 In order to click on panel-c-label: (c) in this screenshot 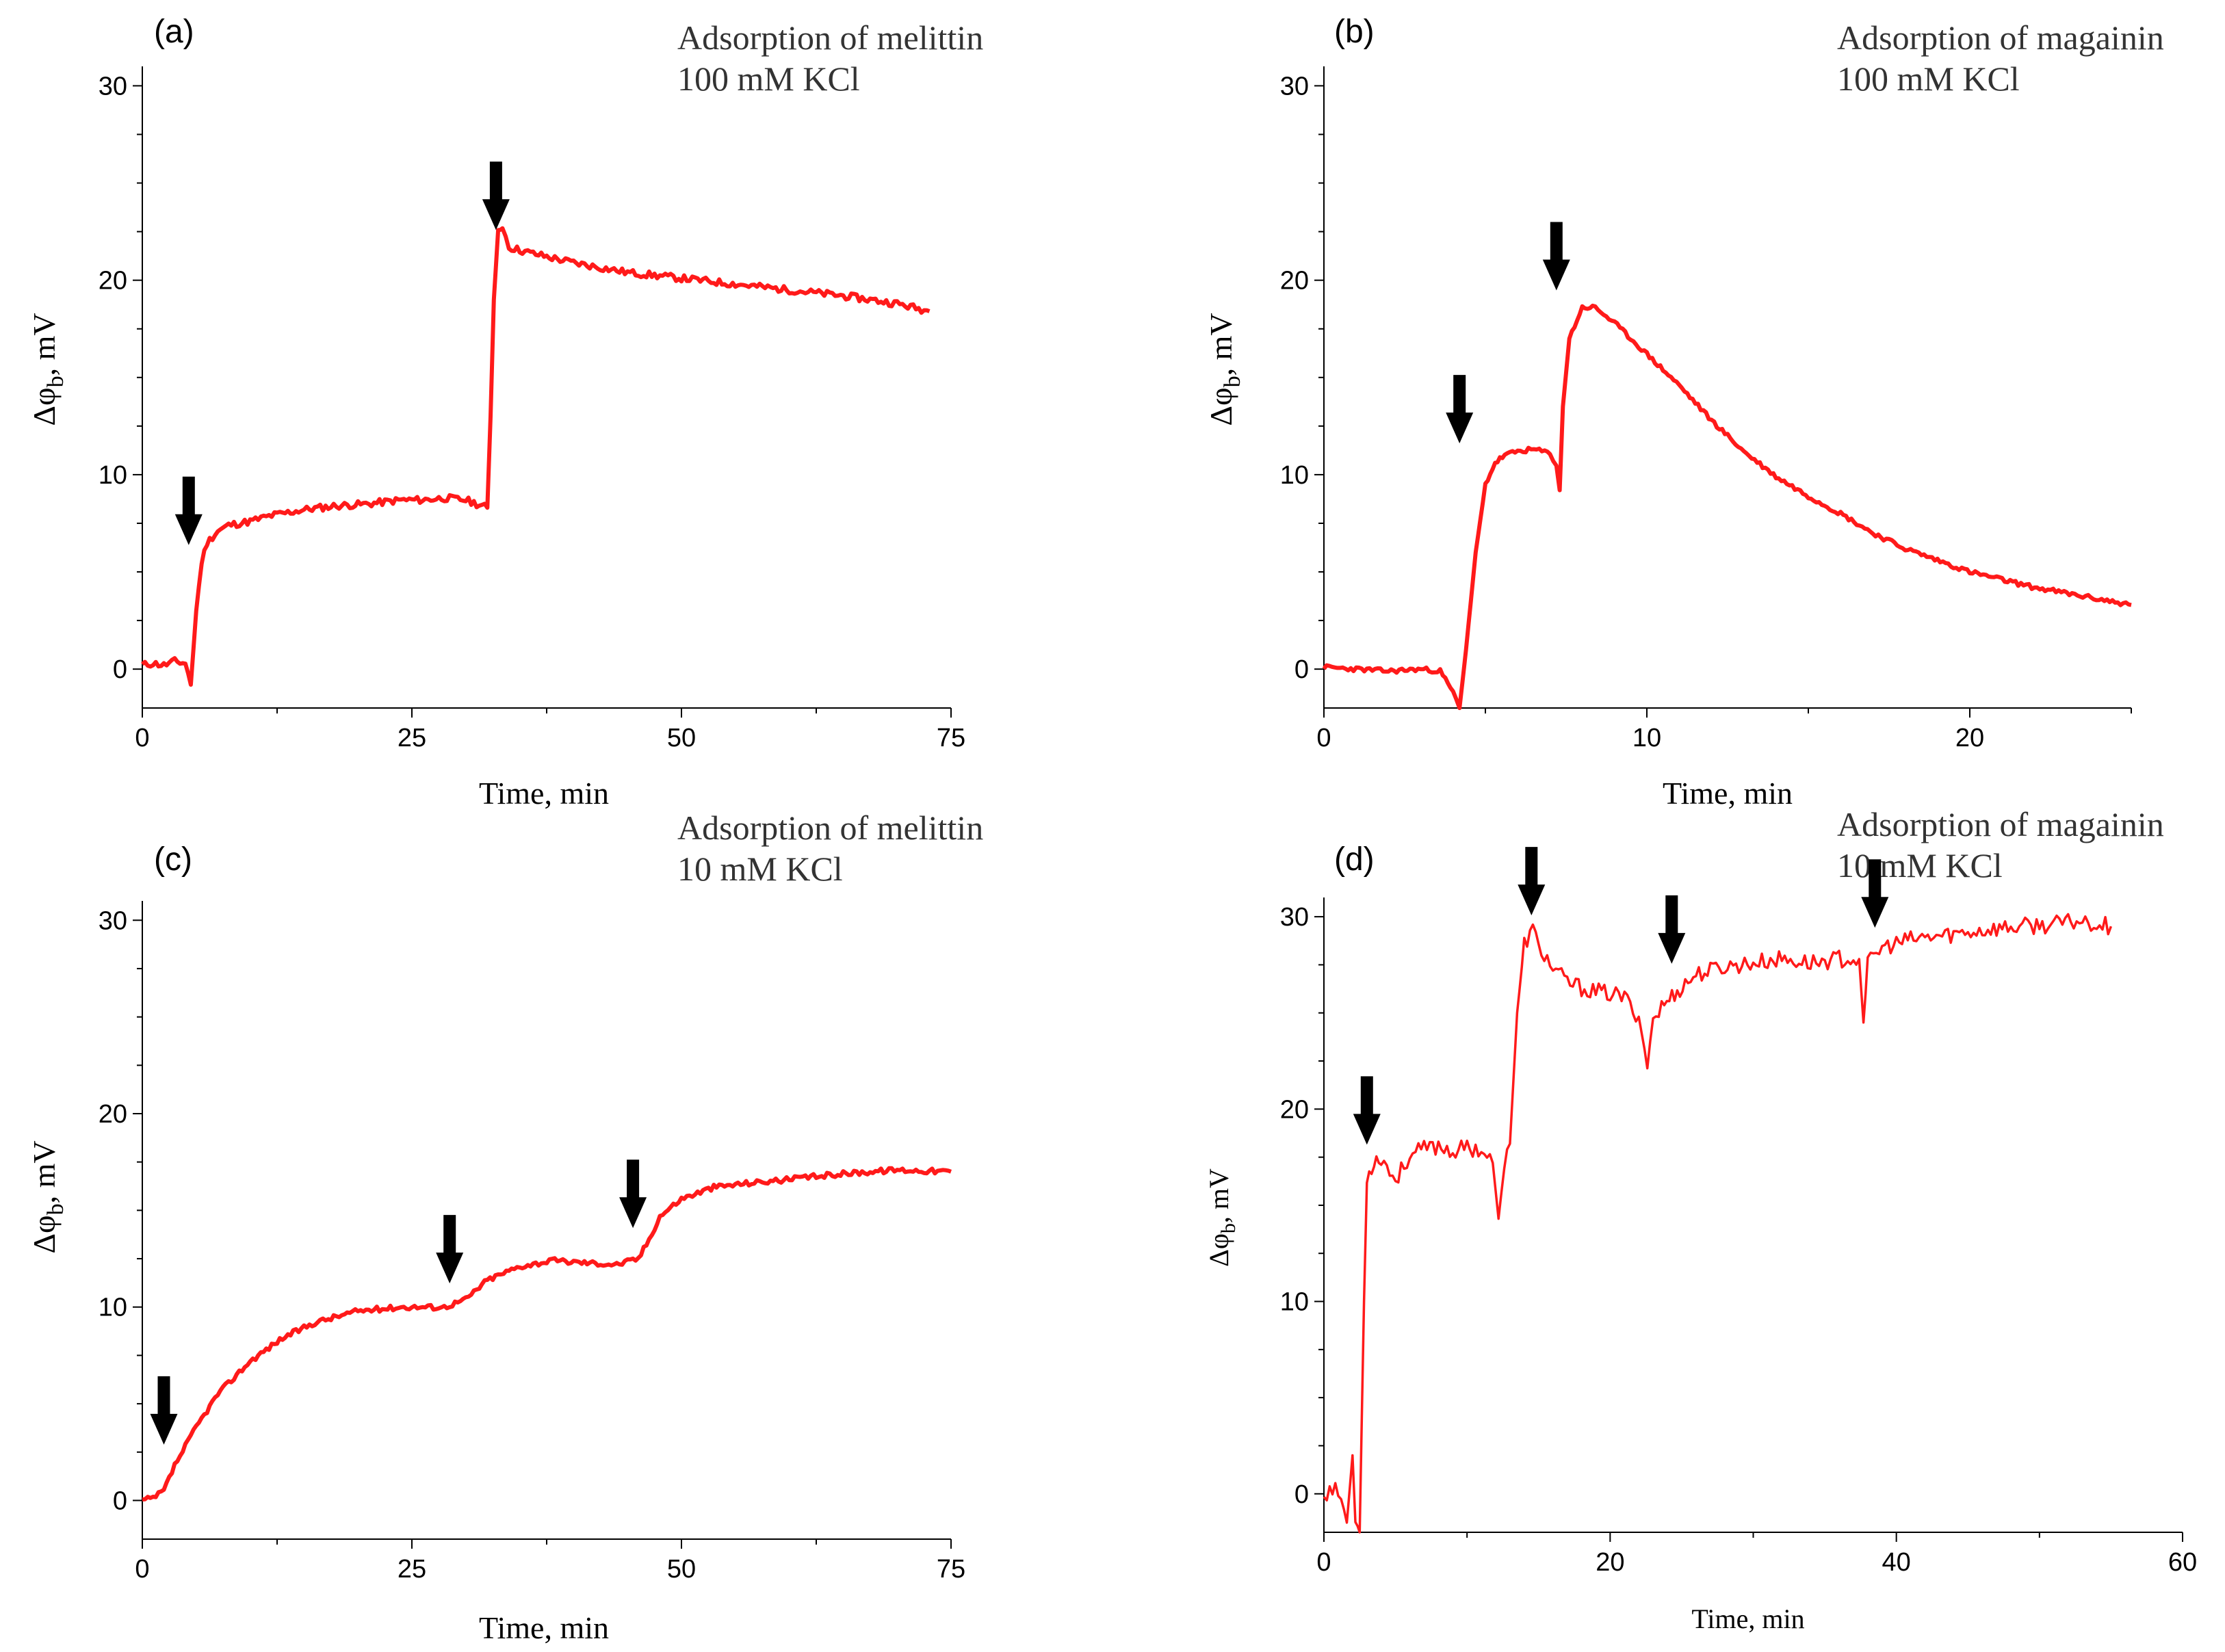, I will do `click(173, 859)`.